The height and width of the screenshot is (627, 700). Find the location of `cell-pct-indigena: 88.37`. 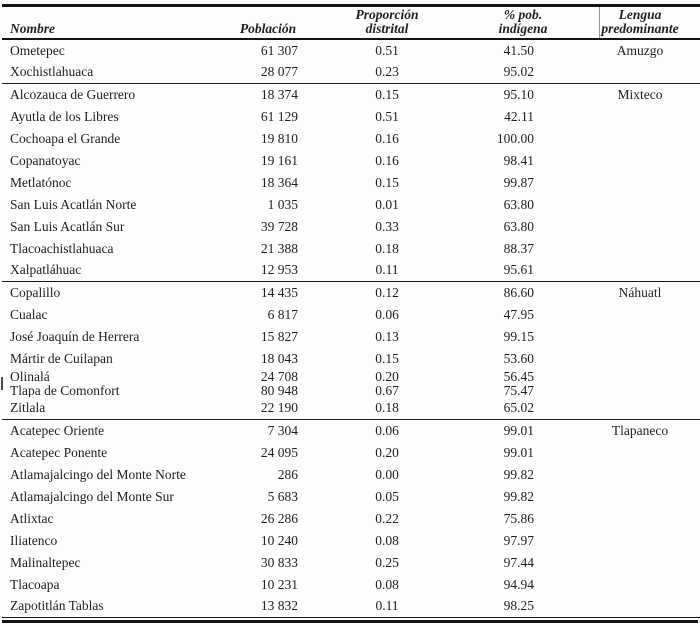

cell-pct-indigena: 88.37 is located at coordinates (518, 248).